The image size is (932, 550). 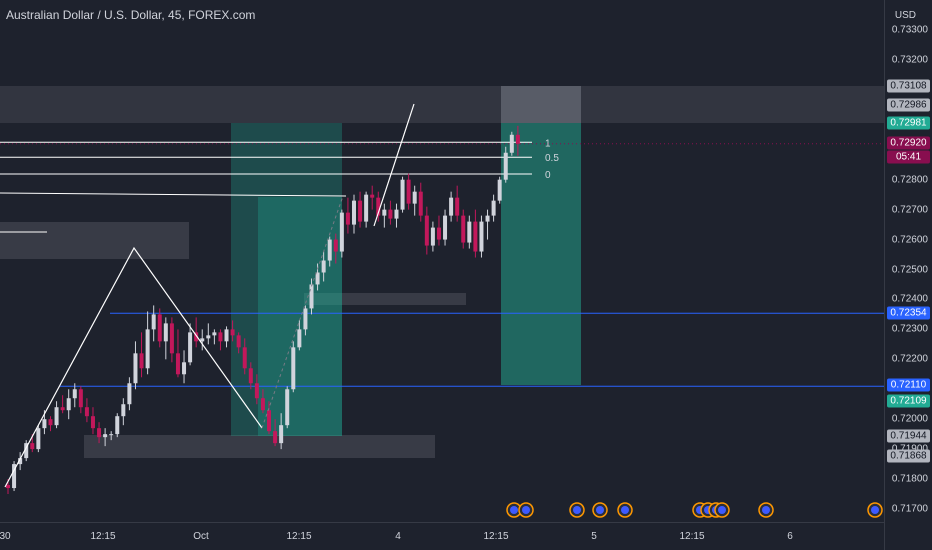 What do you see at coordinates (909, 60) in the screenshot?
I see `price-tick-label: 0.73200` at bounding box center [909, 60].